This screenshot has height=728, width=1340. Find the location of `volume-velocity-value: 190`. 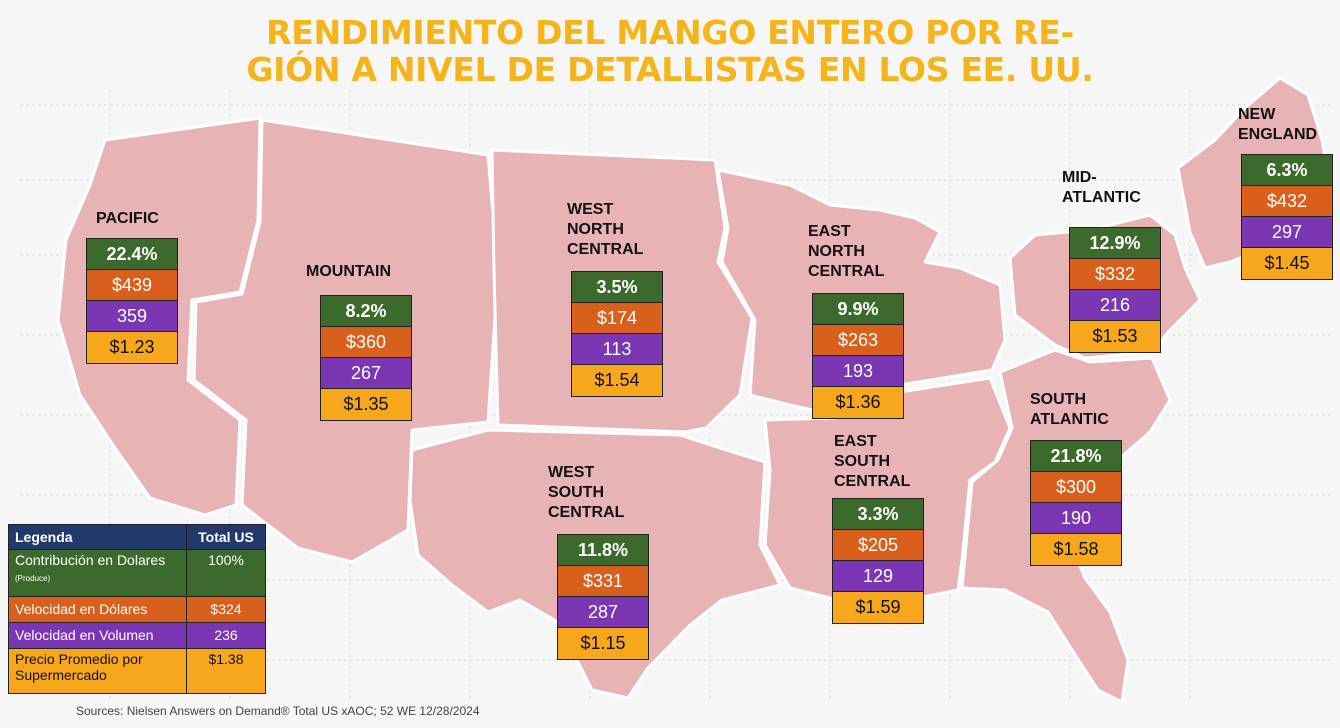

volume-velocity-value: 190 is located at coordinates (1076, 518).